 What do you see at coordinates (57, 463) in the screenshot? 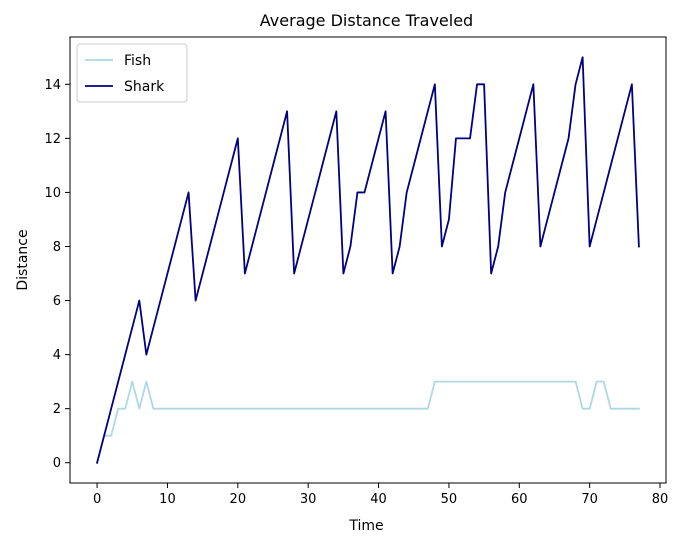
I see `y-tick-label: 0` at bounding box center [57, 463].